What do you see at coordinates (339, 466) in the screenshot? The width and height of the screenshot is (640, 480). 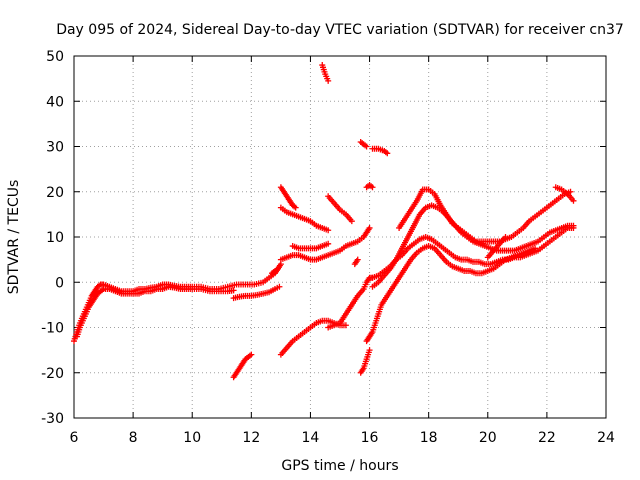 I see `x-axis-label: GPS time / hours` at bounding box center [339, 466].